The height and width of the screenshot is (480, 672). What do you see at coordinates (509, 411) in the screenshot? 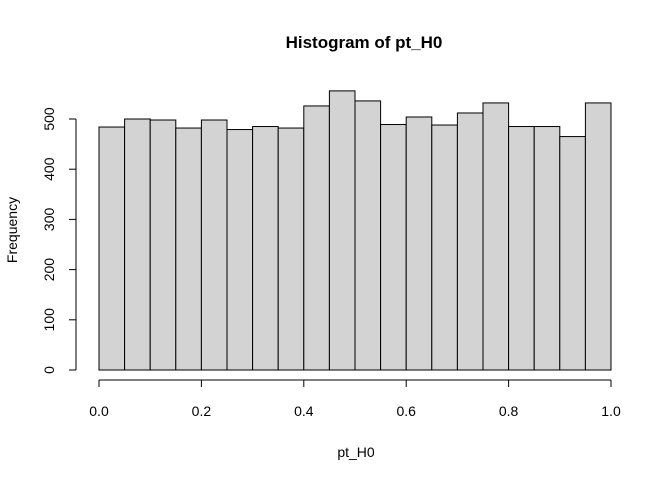
I see `x-tick-label: 0.8` at bounding box center [509, 411].